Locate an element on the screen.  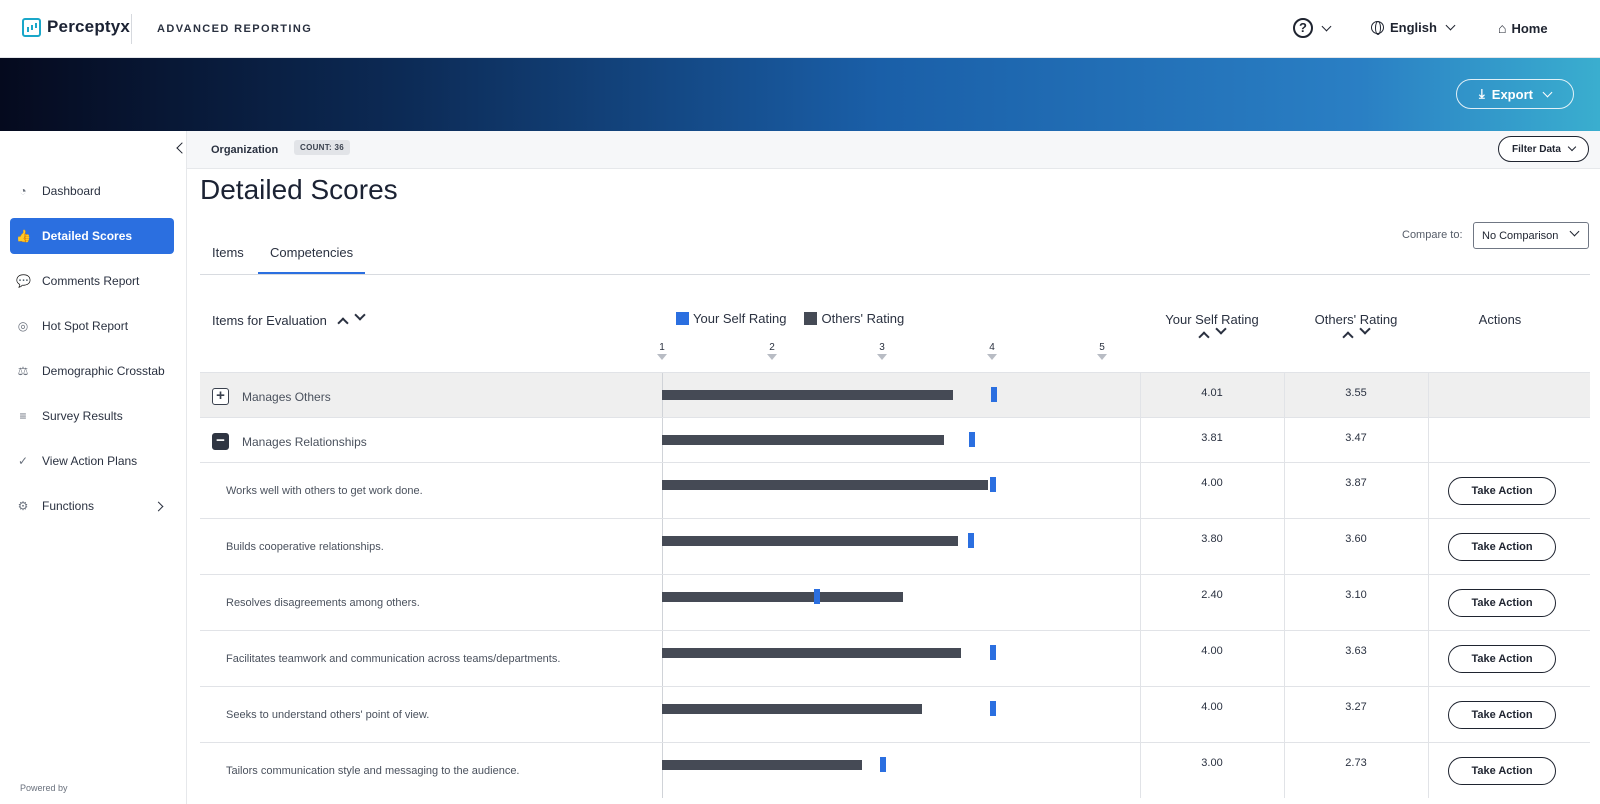
self-rating-value: 3.80 is located at coordinates (1212, 539).